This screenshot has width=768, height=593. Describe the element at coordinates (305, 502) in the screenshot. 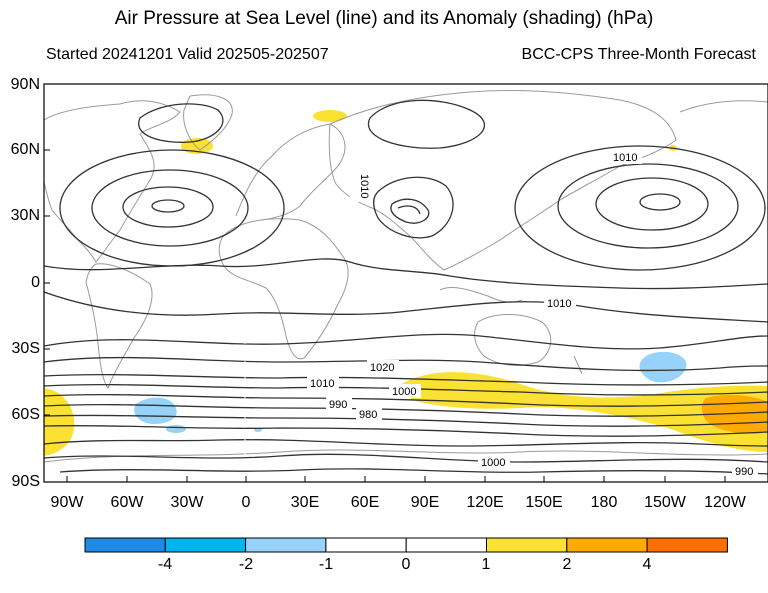

I see `lon-label-30e: 30E` at that location.